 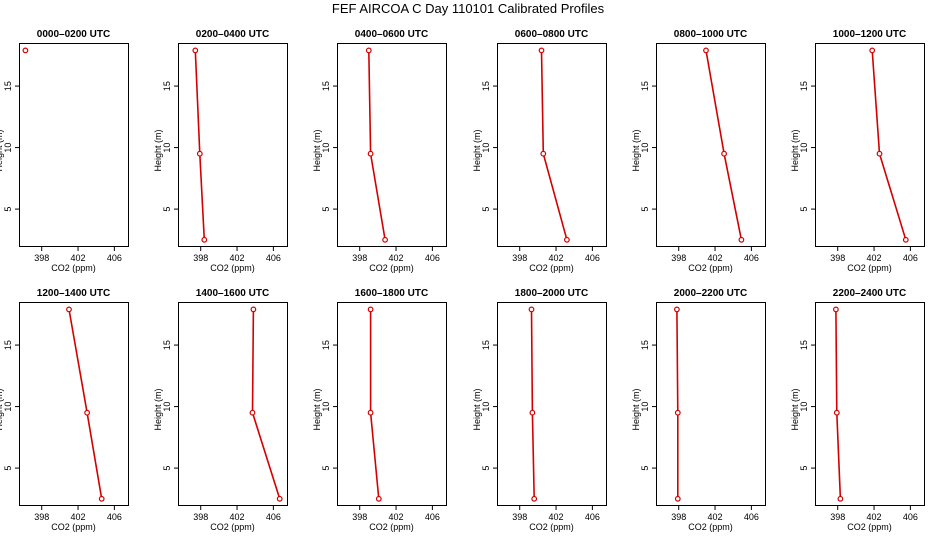 I want to click on panel-title: 0400–0600 UTC, so click(x=391, y=34).